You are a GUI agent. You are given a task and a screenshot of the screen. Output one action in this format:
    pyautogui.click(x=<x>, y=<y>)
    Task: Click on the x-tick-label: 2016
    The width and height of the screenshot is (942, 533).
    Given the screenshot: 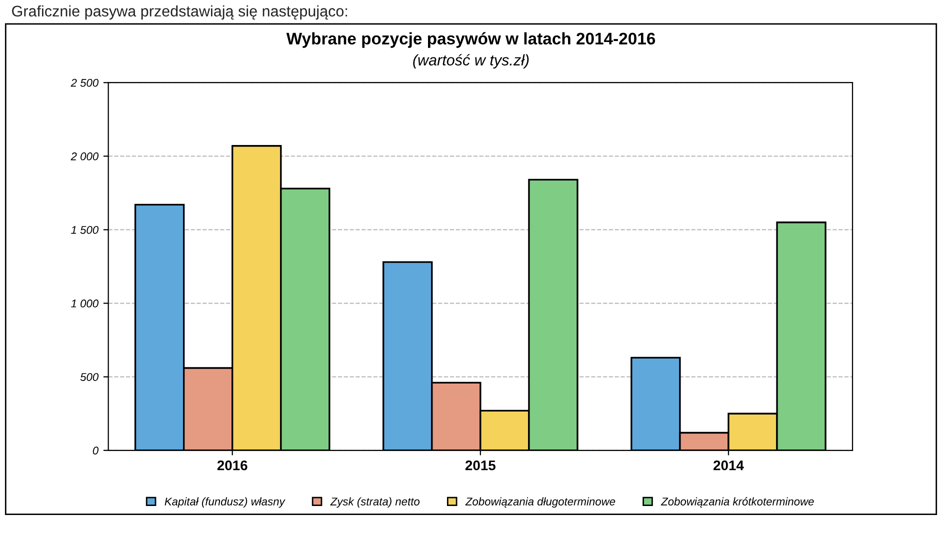 What is the action you would take?
    pyautogui.click(x=232, y=465)
    